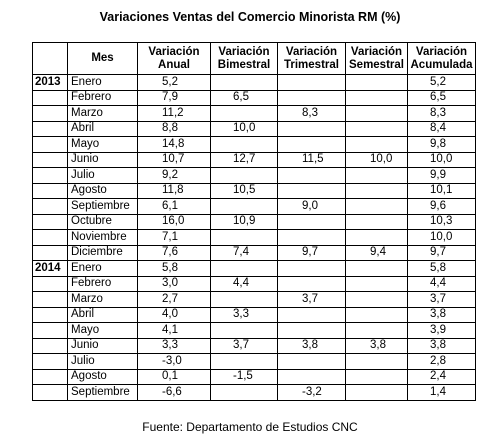 Image resolution: width=500 pixels, height=440 pixels. I want to click on table-row: Julio -3,0 2,8, so click(254, 361).